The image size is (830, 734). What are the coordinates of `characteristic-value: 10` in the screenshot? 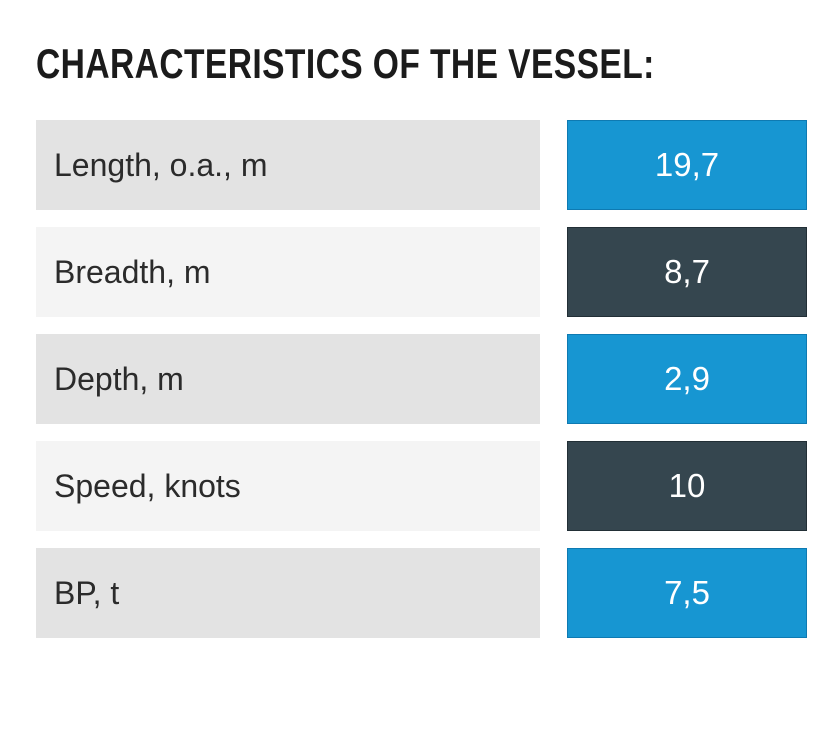 It's located at (687, 485).